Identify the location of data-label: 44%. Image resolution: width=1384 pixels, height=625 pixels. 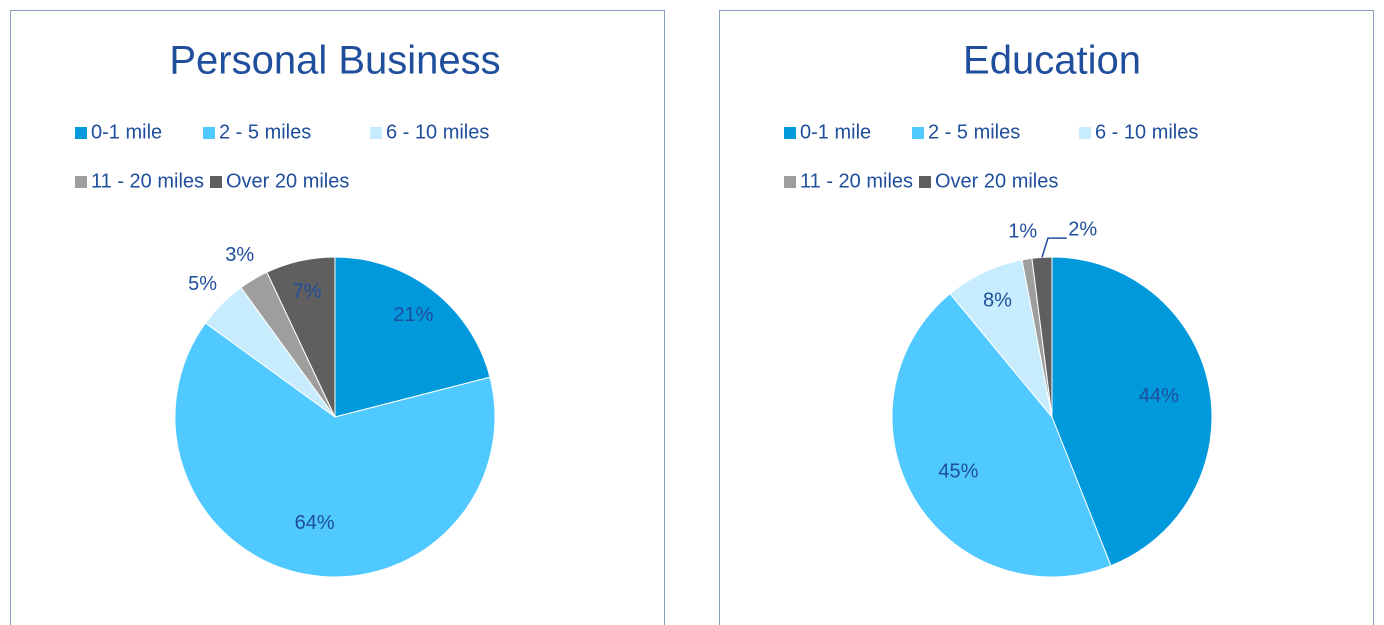
(1159, 396).